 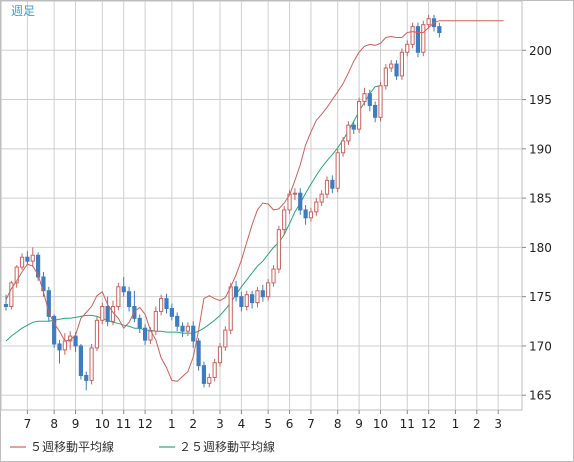 What do you see at coordinates (540, 100) in the screenshot?
I see `y-tick-label: 195` at bounding box center [540, 100].